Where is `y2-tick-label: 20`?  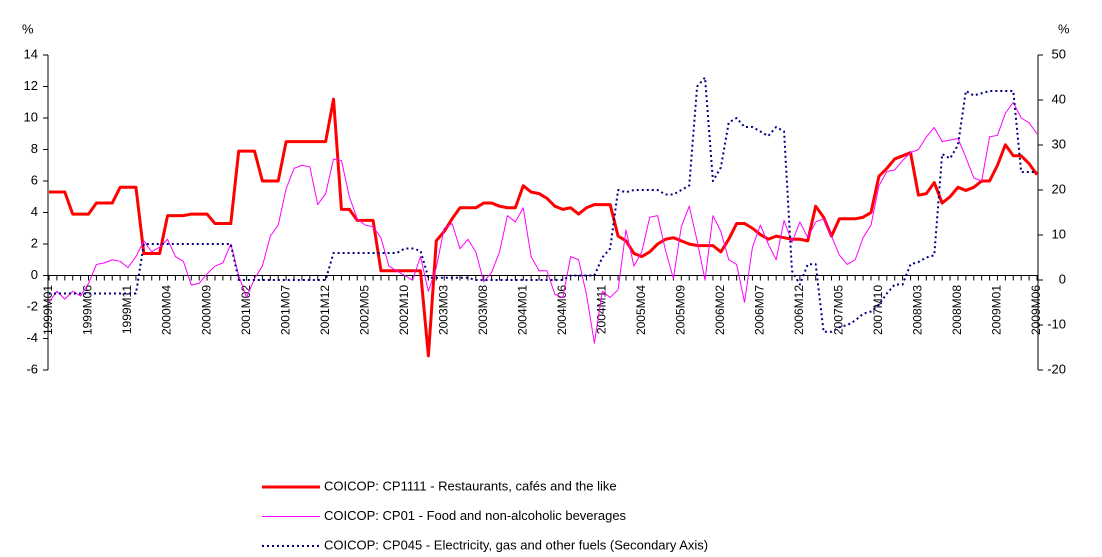
y2-tick-label: 20 is located at coordinates (1059, 188).